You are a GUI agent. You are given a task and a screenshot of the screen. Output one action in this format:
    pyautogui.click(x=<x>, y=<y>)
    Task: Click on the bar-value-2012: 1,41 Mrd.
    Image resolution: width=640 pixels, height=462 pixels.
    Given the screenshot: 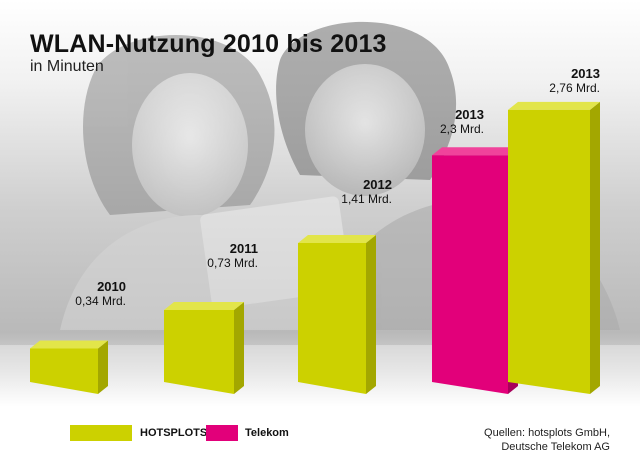 What is the action you would take?
    pyautogui.click(x=366, y=199)
    